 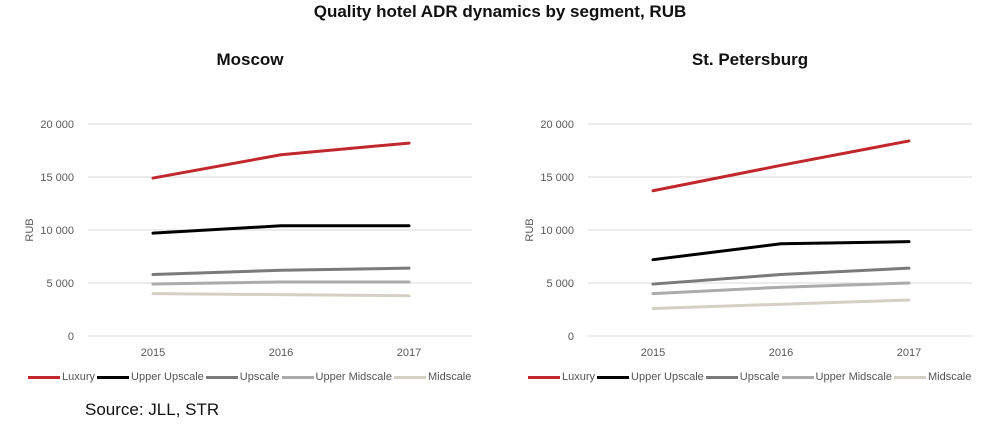 I want to click on chart-title-spb: St. Petersburg, so click(x=750, y=59).